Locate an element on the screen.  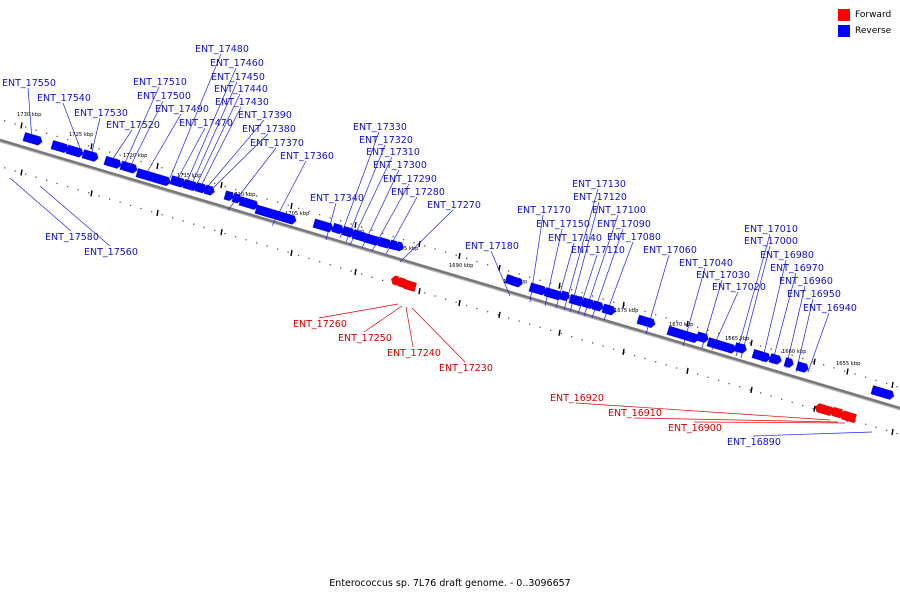
gene-label: ENT_17550 is located at coordinates (29, 83).